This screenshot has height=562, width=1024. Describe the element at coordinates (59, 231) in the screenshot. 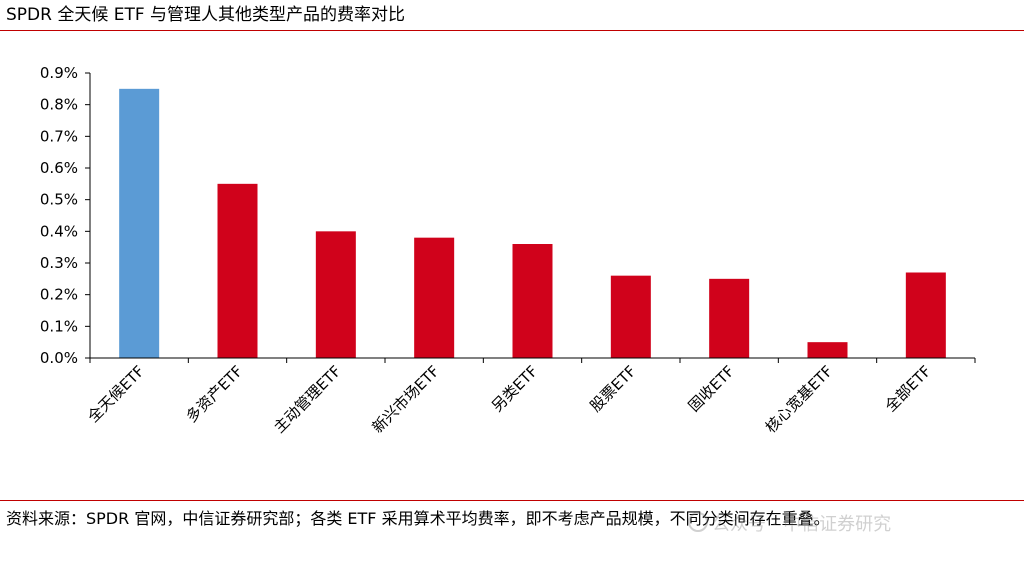

I see `y-tick-label: 0.4%` at that location.